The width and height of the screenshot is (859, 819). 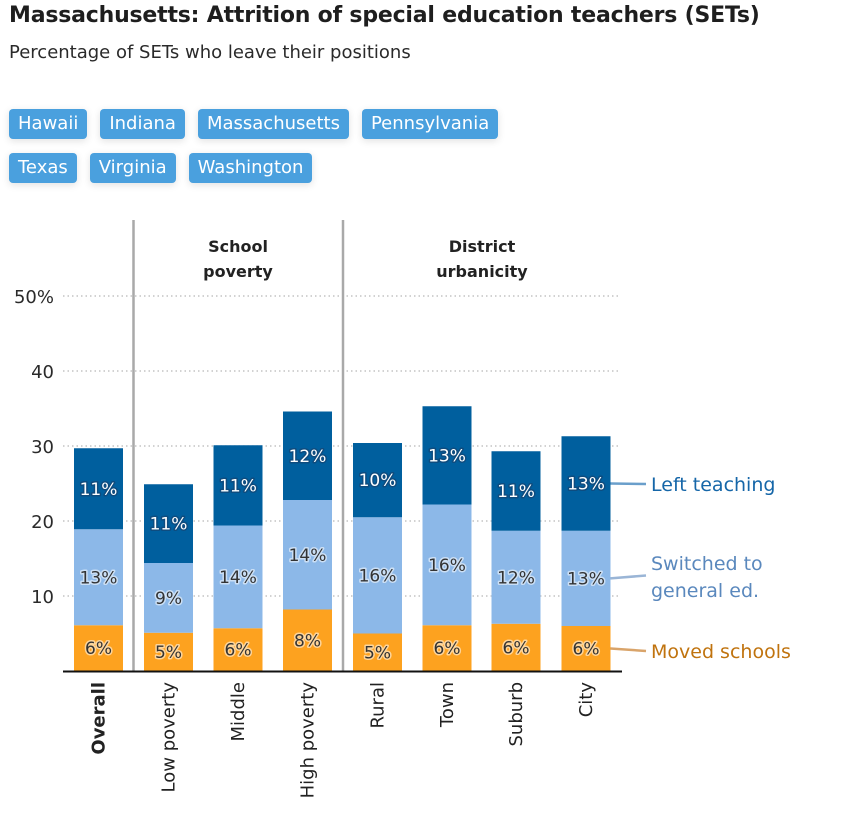 What do you see at coordinates (365, 259) in the screenshot?
I see `group-labels: School poverty District urbanicity` at bounding box center [365, 259].